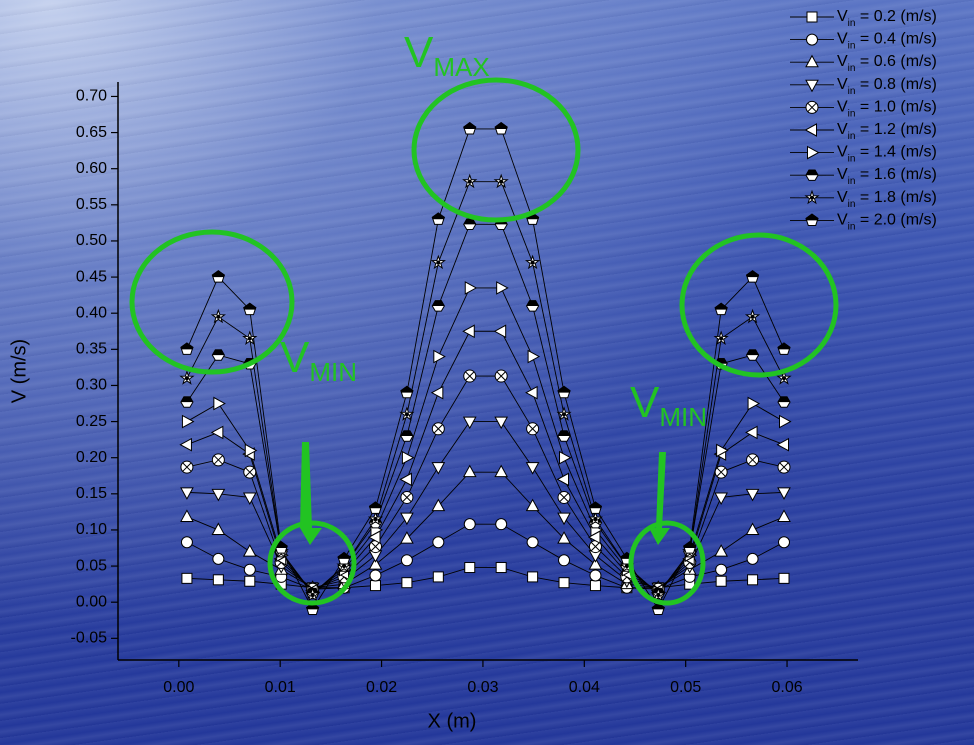 This screenshot has width=974, height=745. What do you see at coordinates (280, 687) in the screenshot?
I see `x-tick-label: 0.01` at bounding box center [280, 687].